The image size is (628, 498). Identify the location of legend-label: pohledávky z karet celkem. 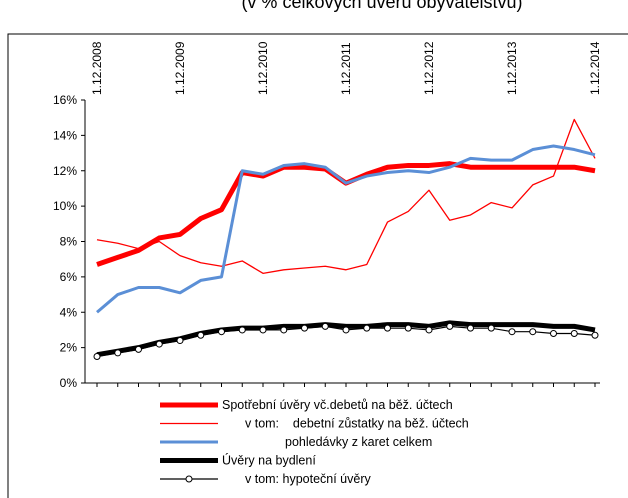
(358, 442).